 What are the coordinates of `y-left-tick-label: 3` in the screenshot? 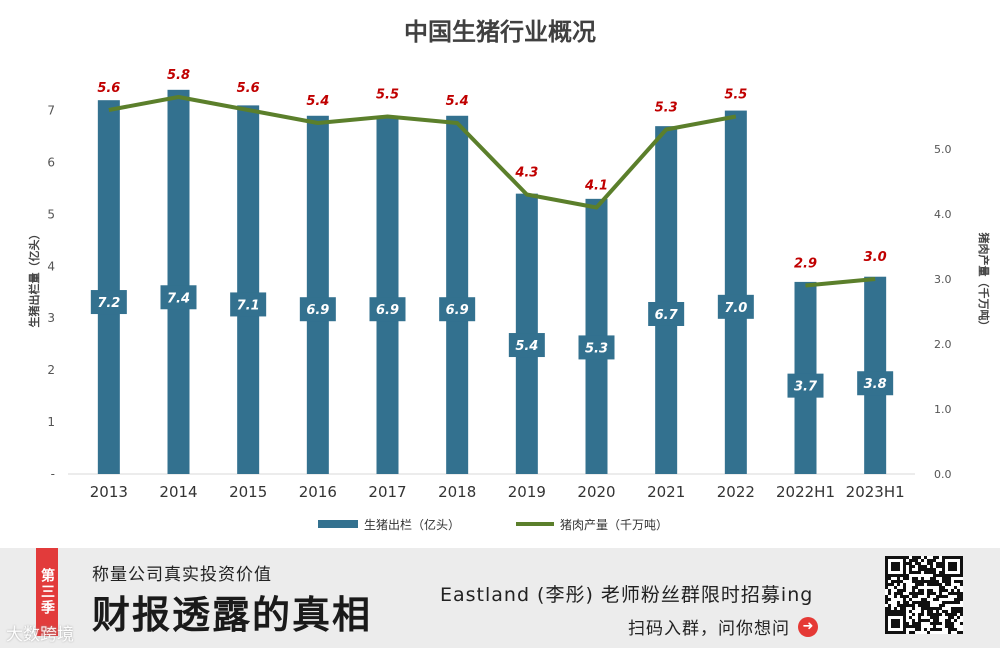 It's located at (51, 318).